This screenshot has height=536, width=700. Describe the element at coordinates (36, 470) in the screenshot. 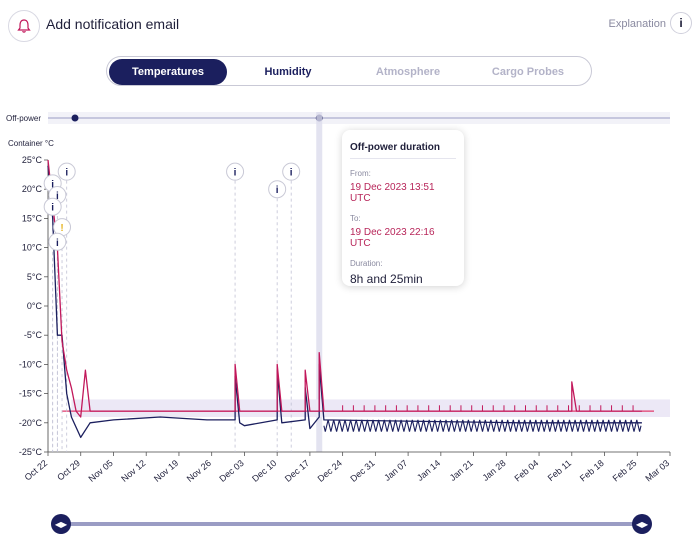

I see `x-tick-label: Oct 22` at that location.